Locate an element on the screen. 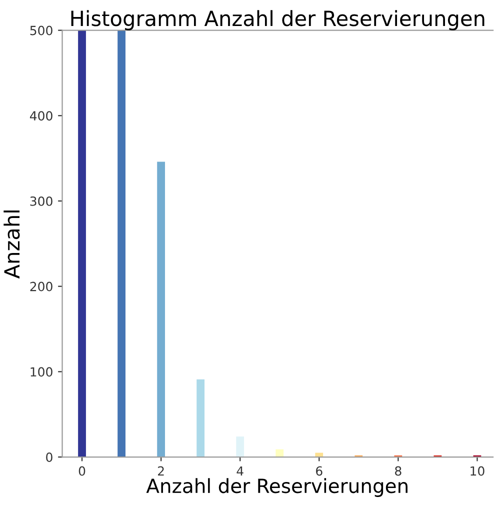  y-tick-label: 100 is located at coordinates (41, 372).